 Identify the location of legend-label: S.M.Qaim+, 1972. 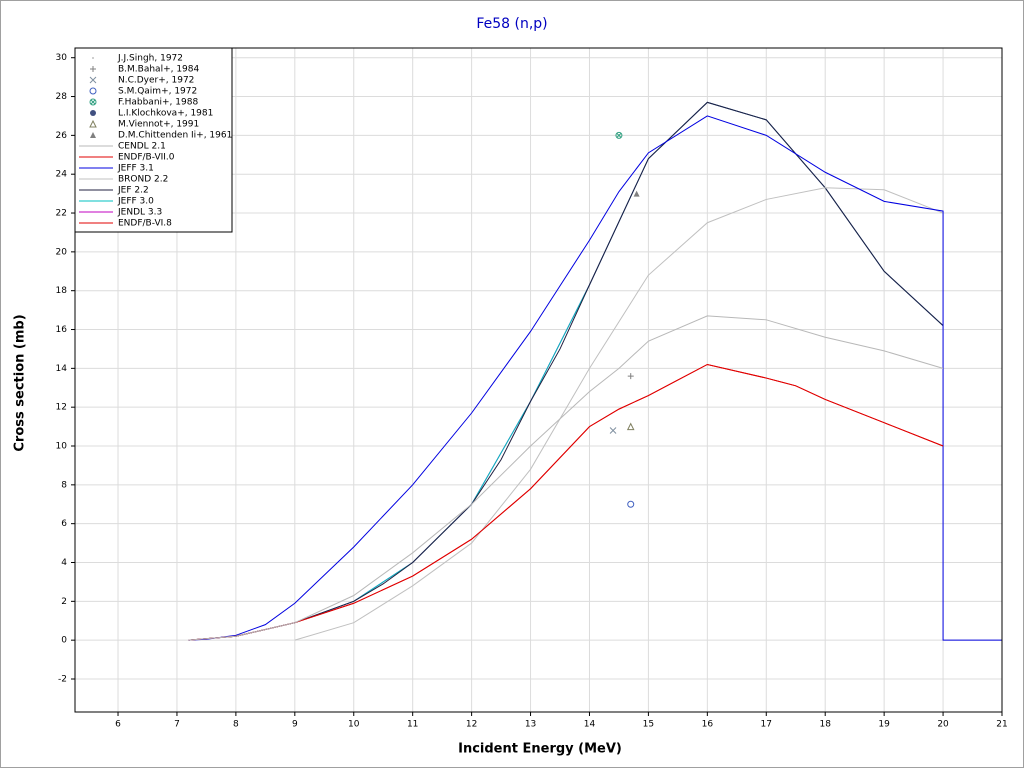
(157, 92).